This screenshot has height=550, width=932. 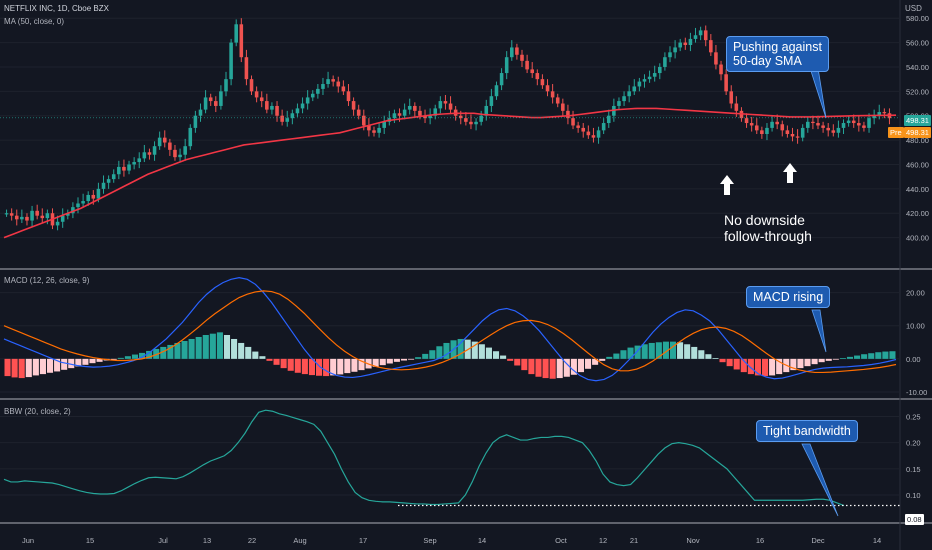 What do you see at coordinates (561, 540) in the screenshot?
I see `time-tick-label: Oct` at bounding box center [561, 540].